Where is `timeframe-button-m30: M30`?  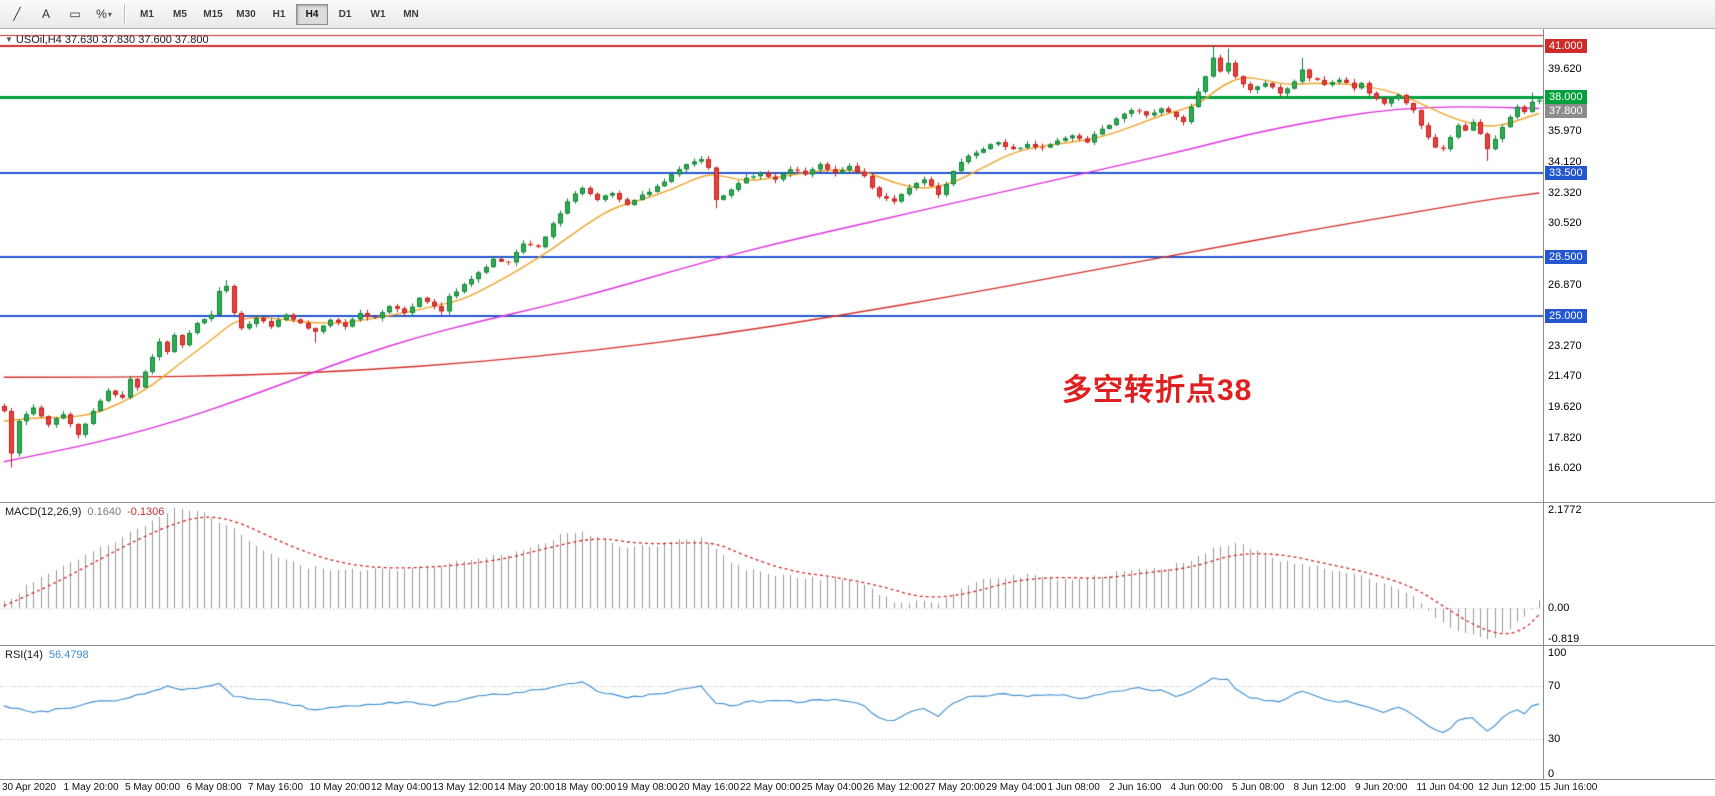 timeframe-button-m30: M30 is located at coordinates (246, 14).